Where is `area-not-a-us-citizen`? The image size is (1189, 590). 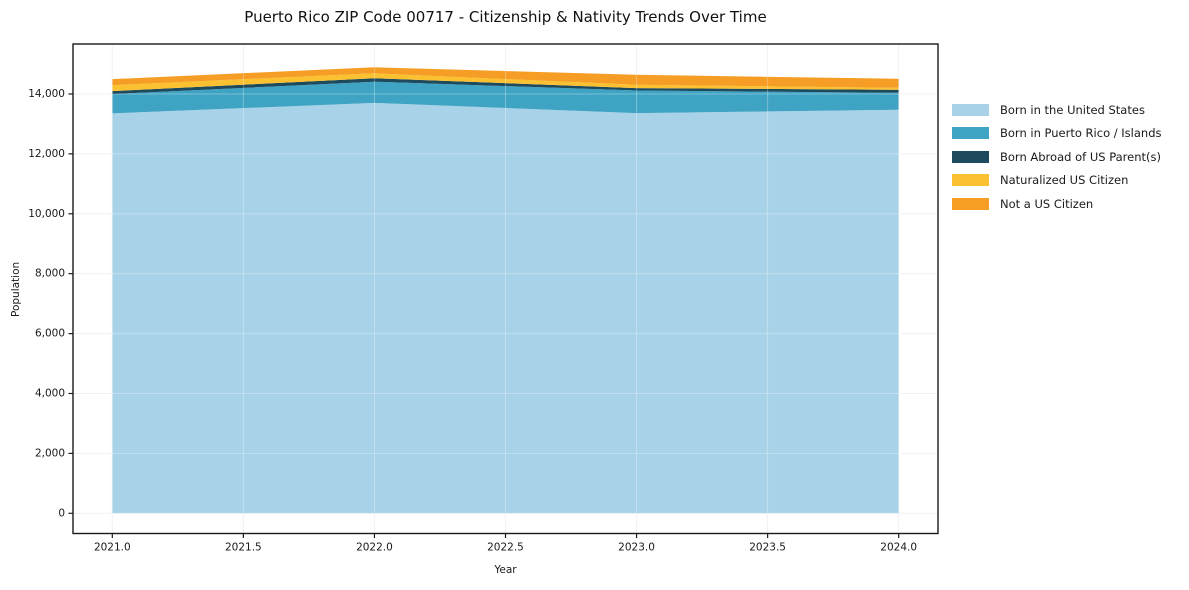 area-not-a-us-citizen is located at coordinates (505, 77).